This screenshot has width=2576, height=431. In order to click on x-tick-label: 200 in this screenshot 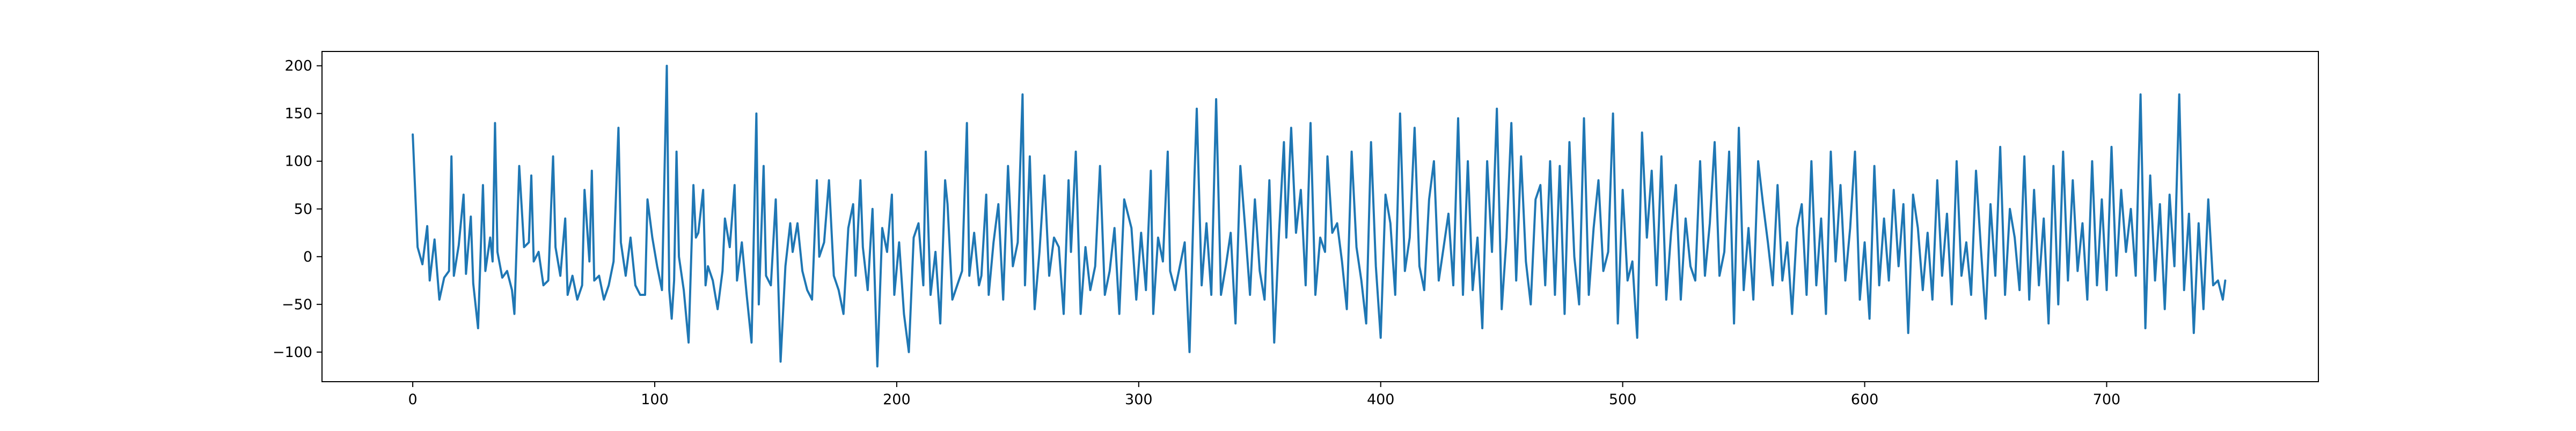, I will do `click(897, 399)`.